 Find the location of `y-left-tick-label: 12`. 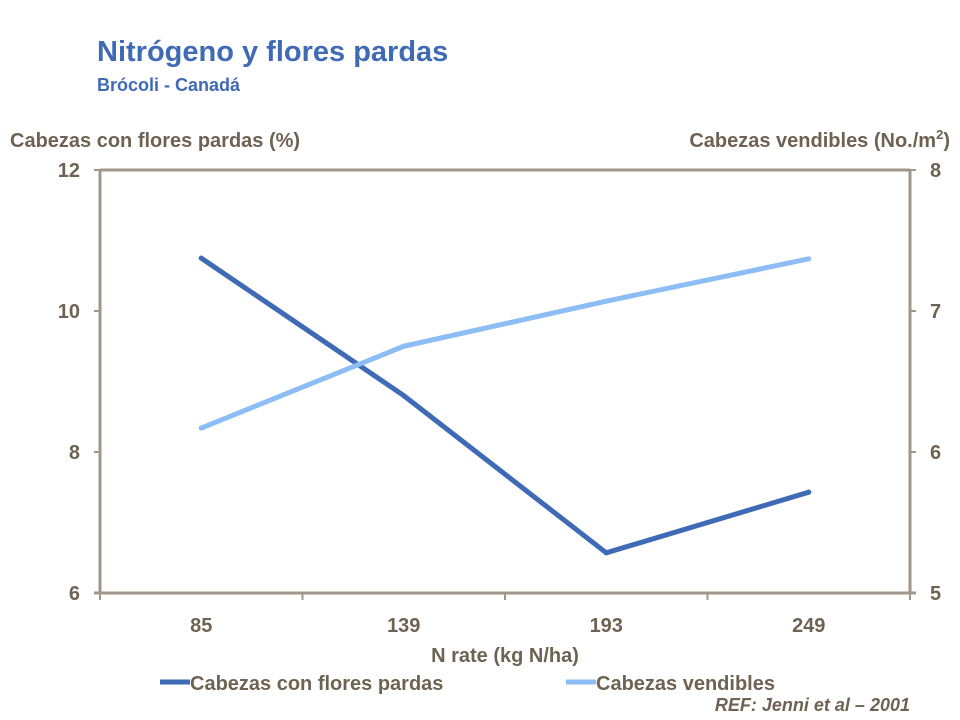

y-left-tick-label: 12 is located at coordinates (69, 171).